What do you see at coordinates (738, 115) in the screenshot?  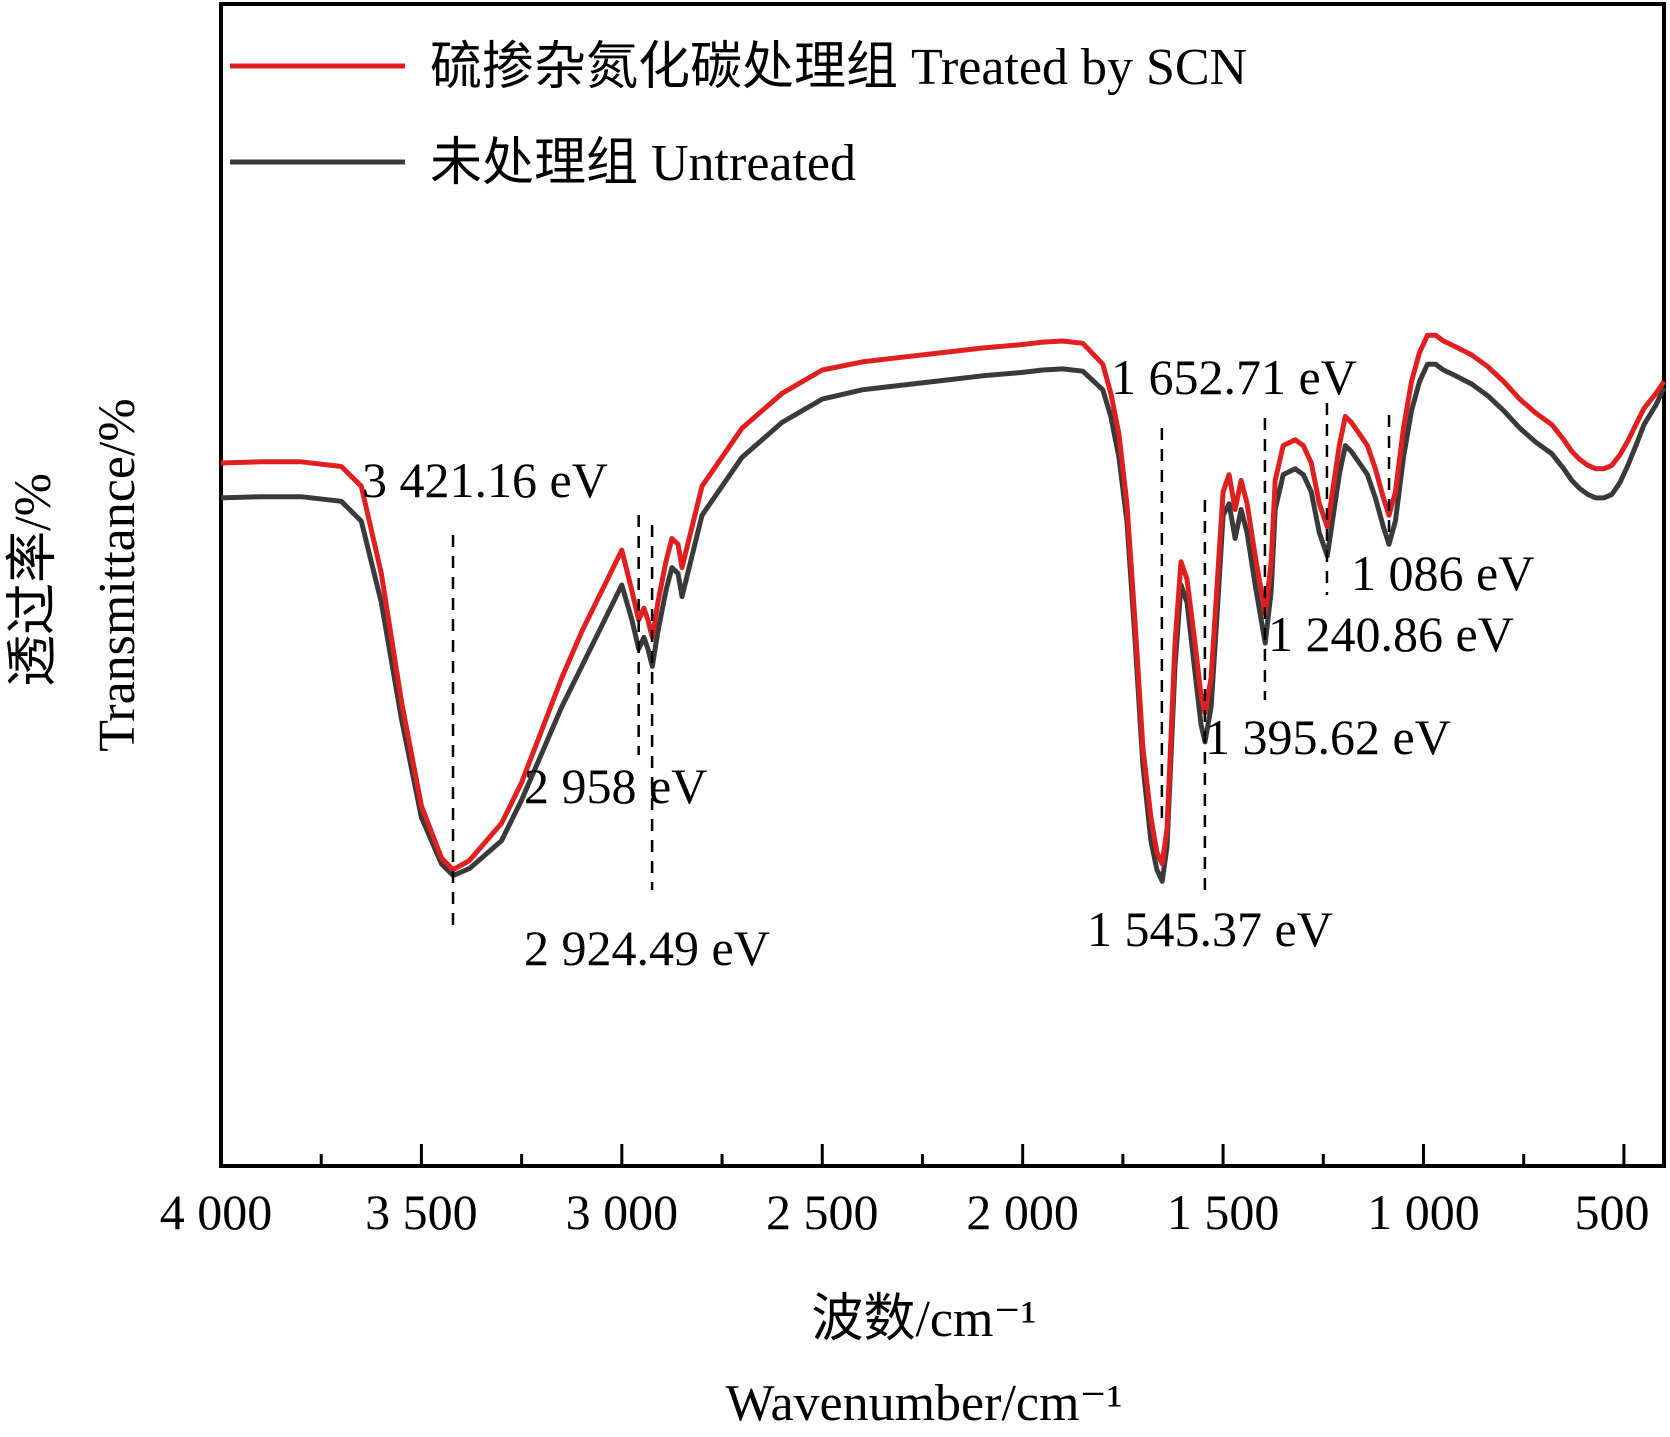 I see `legend: 硫掺杂氮化碳处理组 Treated by SCN 未处理组 Untreated` at bounding box center [738, 115].